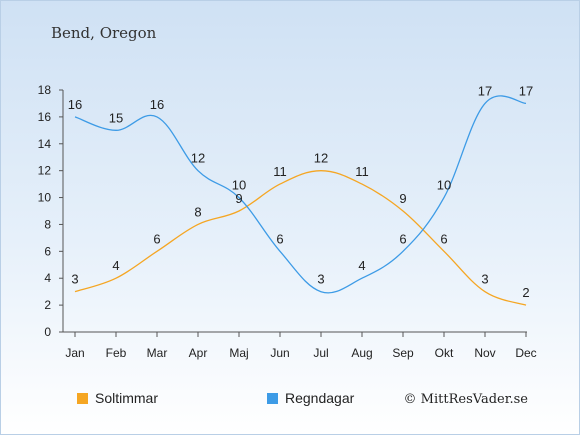  What do you see at coordinates (47, 224) in the screenshot?
I see `y-tick-label: 8` at bounding box center [47, 224].